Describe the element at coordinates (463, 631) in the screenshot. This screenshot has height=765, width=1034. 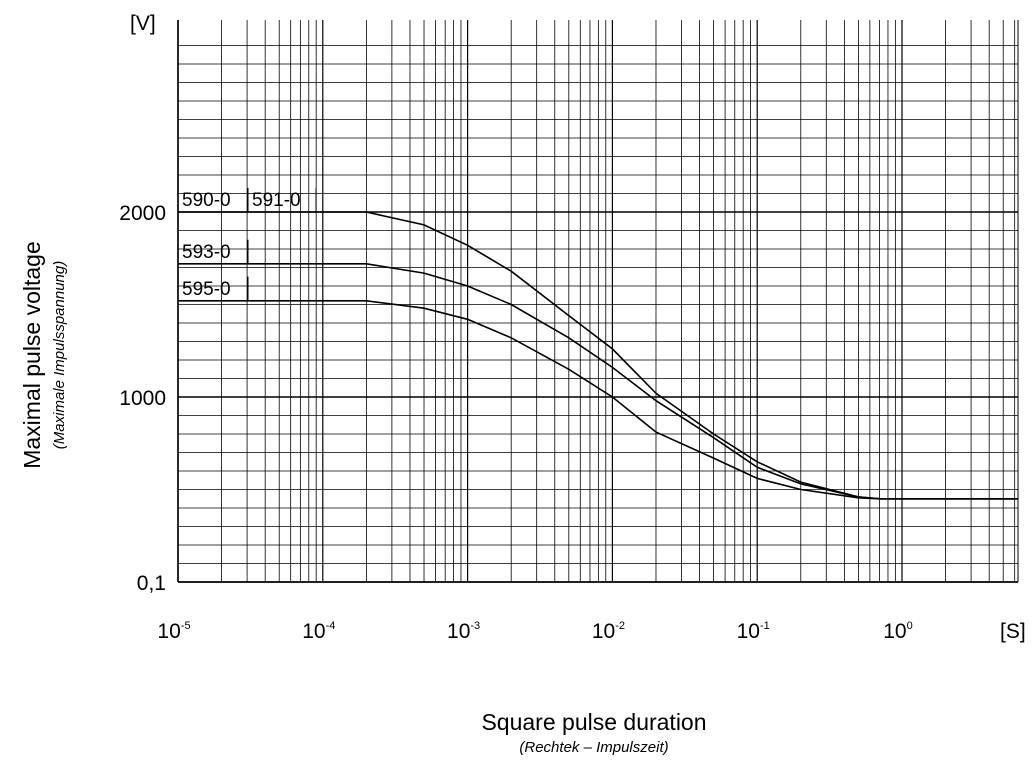
I see `x-tick-label: 10⁻³` at that location.